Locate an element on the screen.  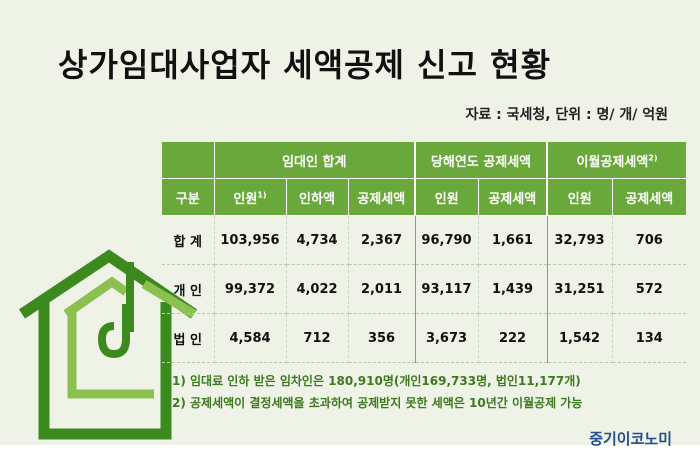
table-cell: 103,956 is located at coordinates (250, 240).